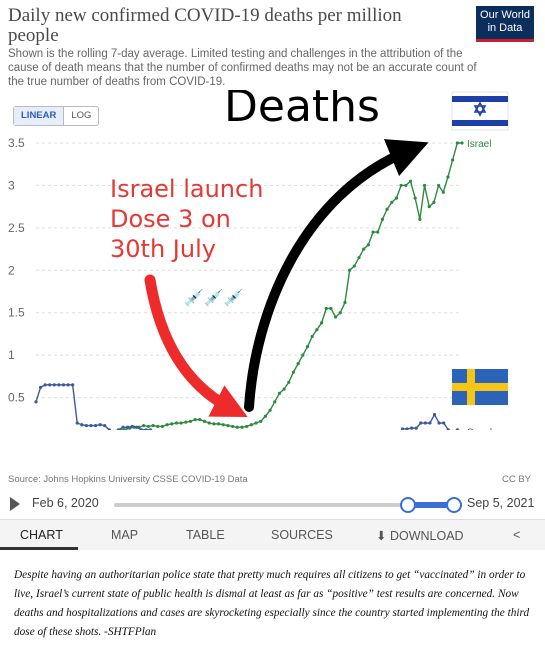  I want to click on tab-bar: CHART MAP TABLE SOURCES ⬇ DOWNLOAD <, so click(272, 534).